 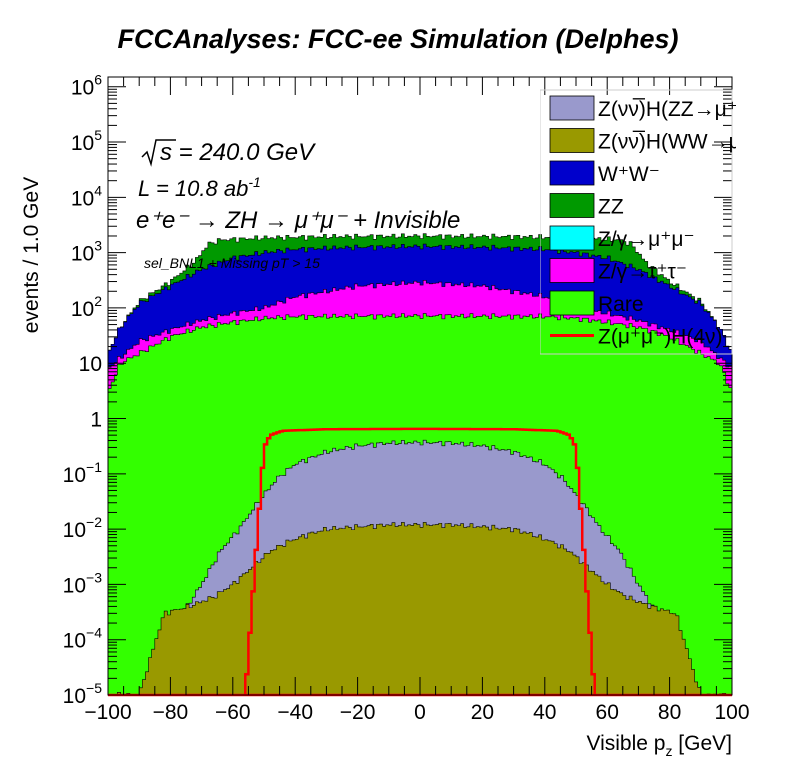 I want to click on y-tick-label: 10⁻¹, so click(x=83, y=473).